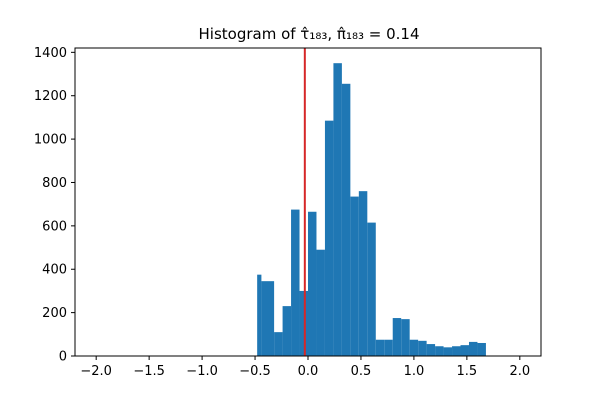 This screenshot has height=400, width=600. What do you see at coordinates (361, 371) in the screenshot?
I see `x-tick-label-5: 0.5` at bounding box center [361, 371].